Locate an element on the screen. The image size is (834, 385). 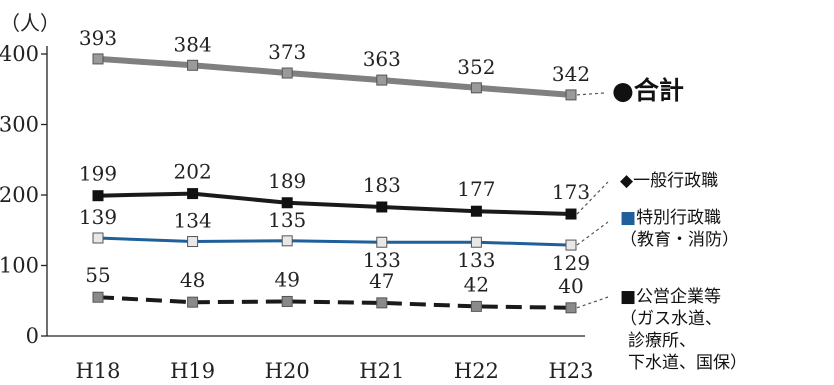
x-tick-label: H19 is located at coordinates (192, 369).